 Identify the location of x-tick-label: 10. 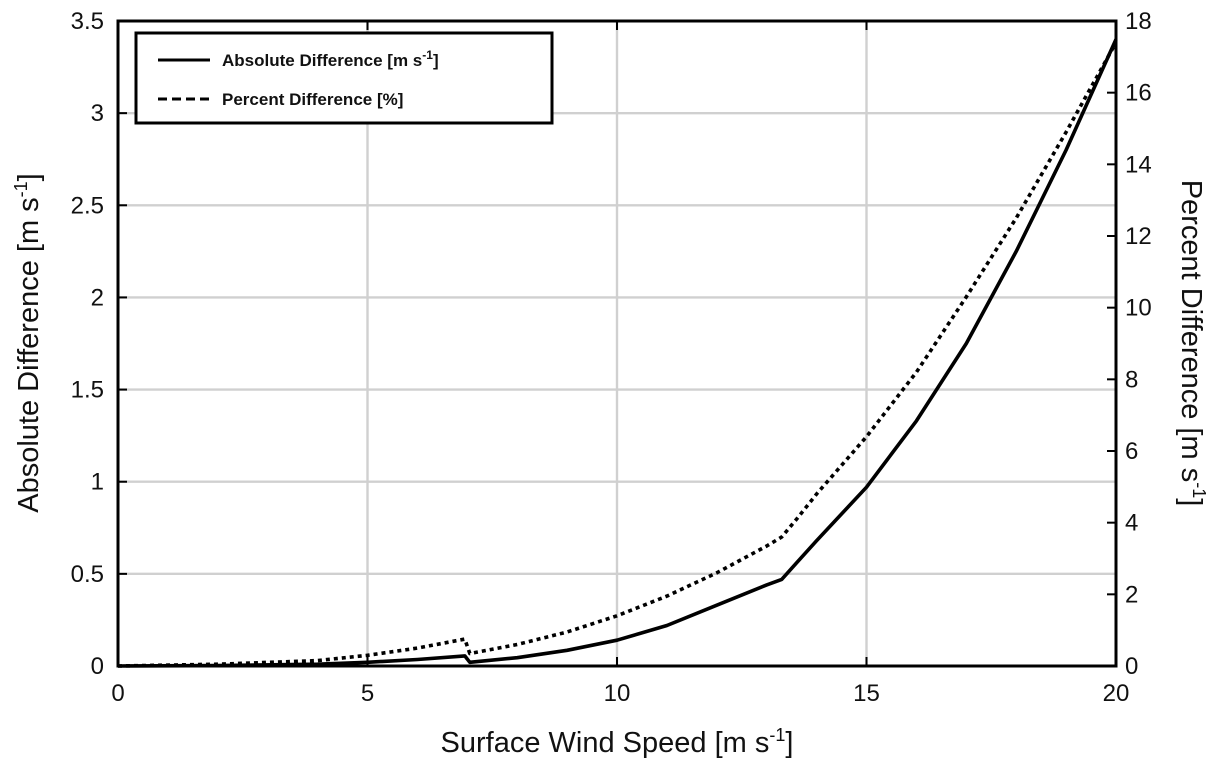
(617, 693).